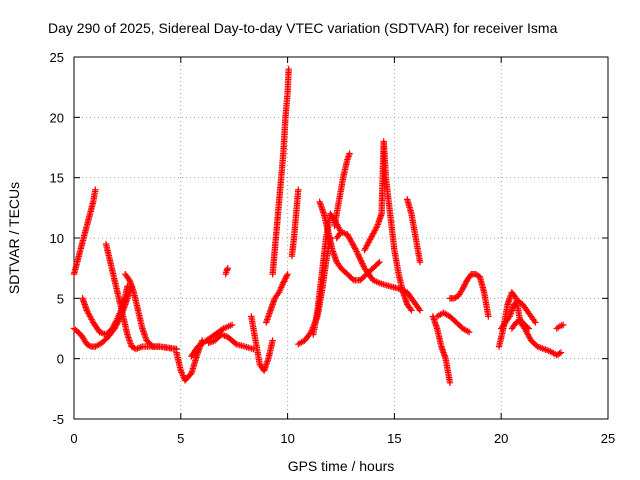  I want to click on data-series-t19, so click(388, 226).